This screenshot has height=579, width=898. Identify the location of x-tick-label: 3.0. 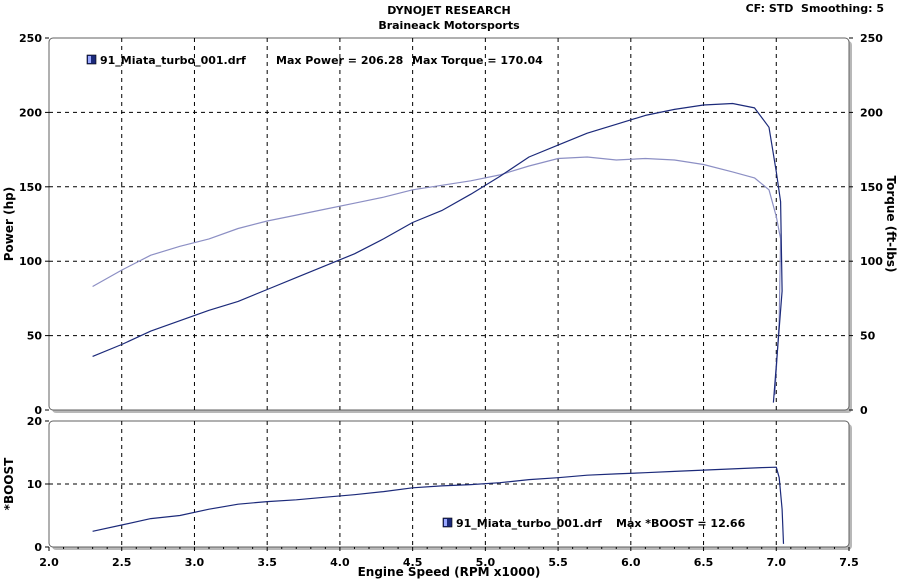
(195, 562).